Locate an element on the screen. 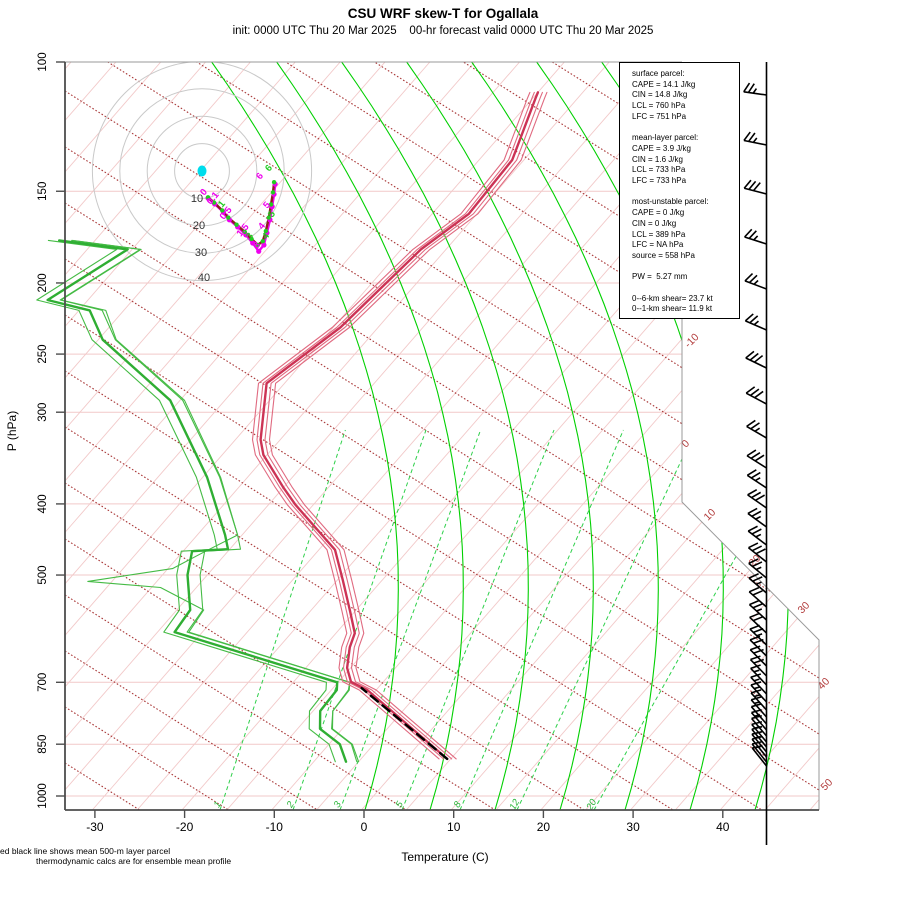 This screenshot has height=900, width=900. svg-text: -20 is located at coordinates (185, 827).